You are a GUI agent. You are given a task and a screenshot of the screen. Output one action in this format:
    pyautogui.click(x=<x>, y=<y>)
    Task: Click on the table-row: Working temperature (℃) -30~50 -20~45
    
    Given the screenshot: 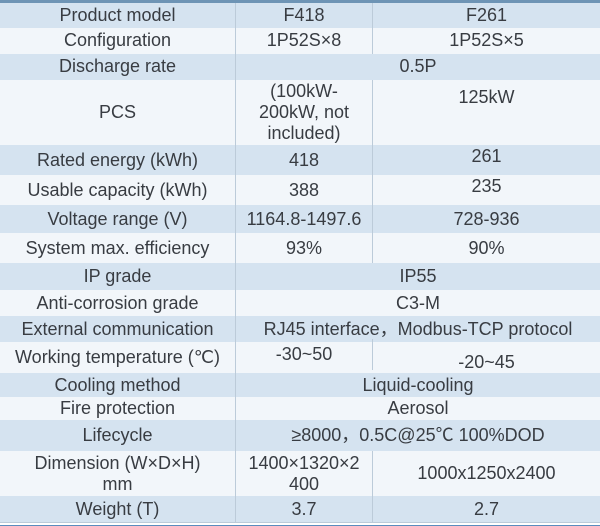 What is the action you would take?
    pyautogui.click(x=300, y=356)
    